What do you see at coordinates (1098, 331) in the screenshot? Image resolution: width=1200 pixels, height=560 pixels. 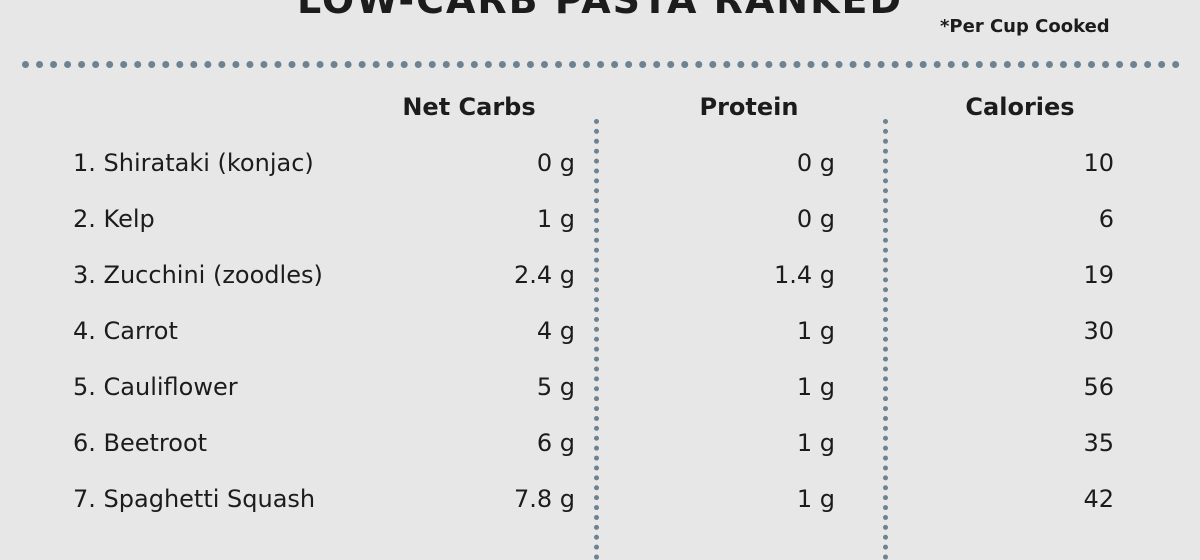 I see `calories-value: 30` at bounding box center [1098, 331].